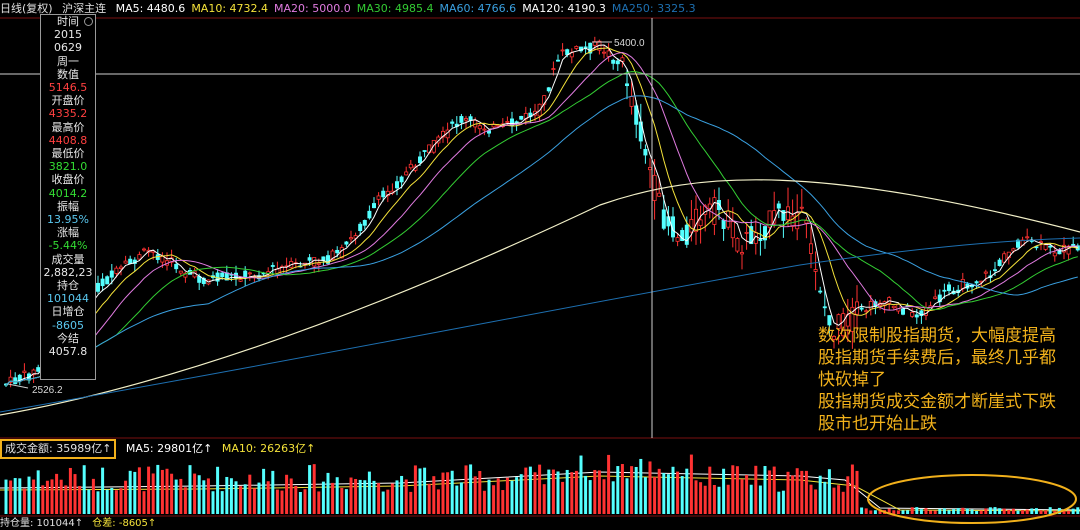 This screenshot has width=1080, height=530. What do you see at coordinates (629, 43) in the screenshot?
I see `price-high-label: 5400.0` at bounding box center [629, 43].